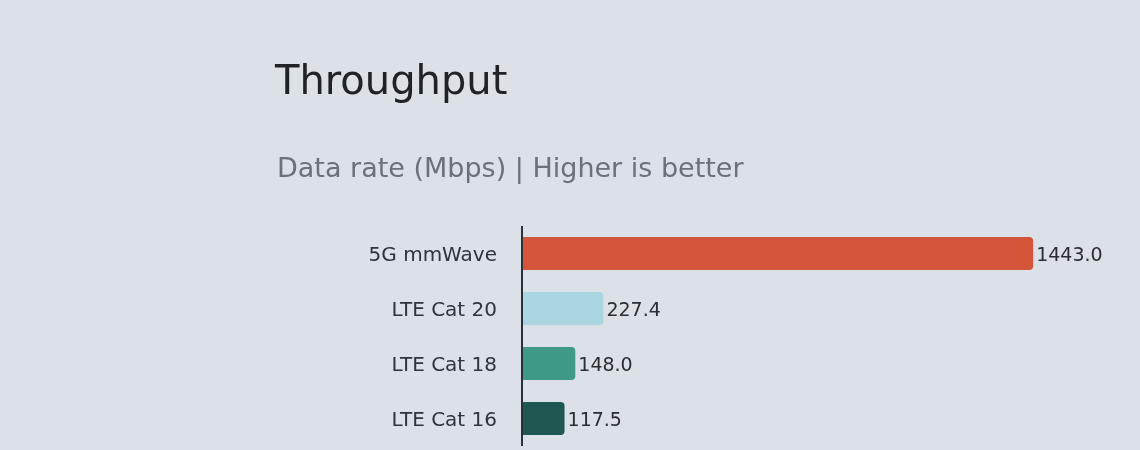  I want to click on y-tick-label: 5G mmWave, so click(432, 253).